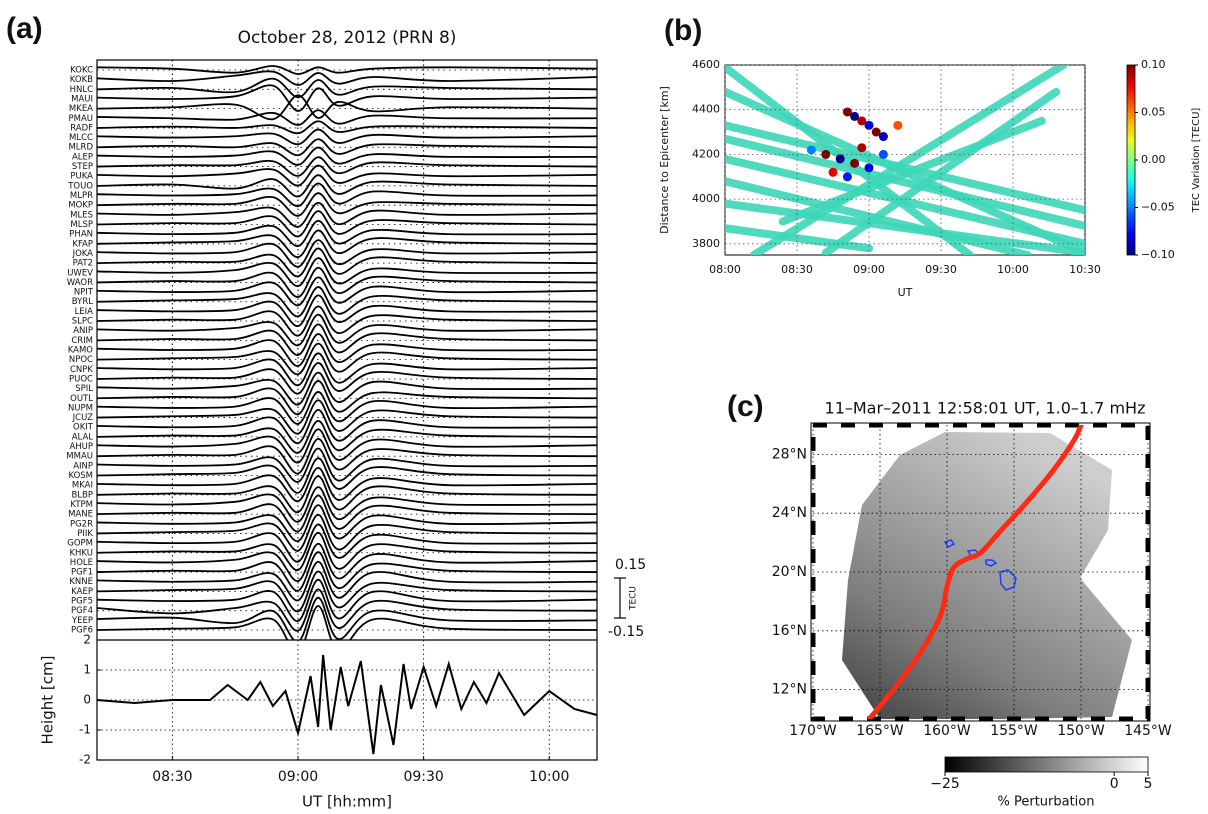  Describe the element at coordinates (706, 243) in the screenshot. I see `y-tick-label: 3800` at that location.